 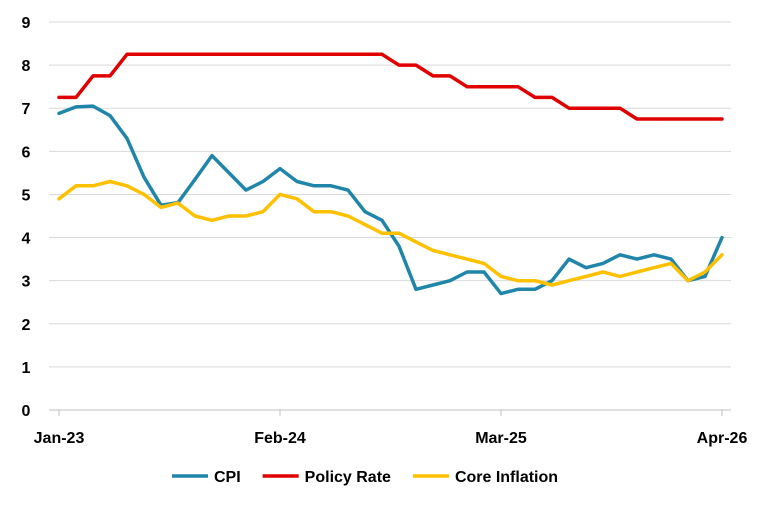 I want to click on y-tick-label: 7, so click(x=26, y=109).